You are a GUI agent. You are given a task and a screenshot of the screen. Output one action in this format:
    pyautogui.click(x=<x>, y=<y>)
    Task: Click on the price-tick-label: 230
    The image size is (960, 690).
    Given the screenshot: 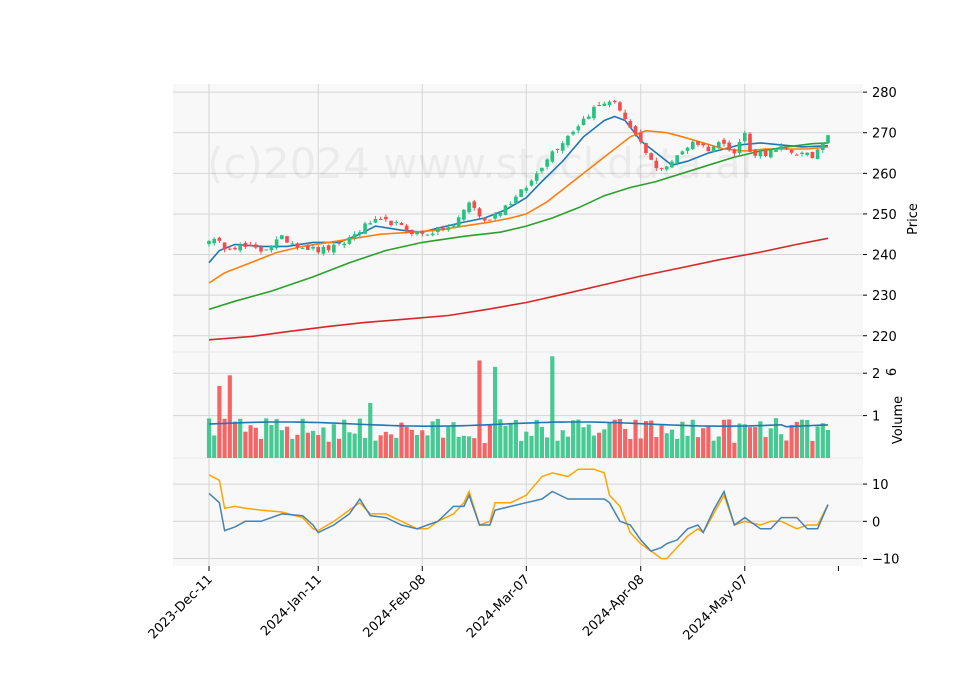 What is the action you would take?
    pyautogui.click(x=884, y=296)
    